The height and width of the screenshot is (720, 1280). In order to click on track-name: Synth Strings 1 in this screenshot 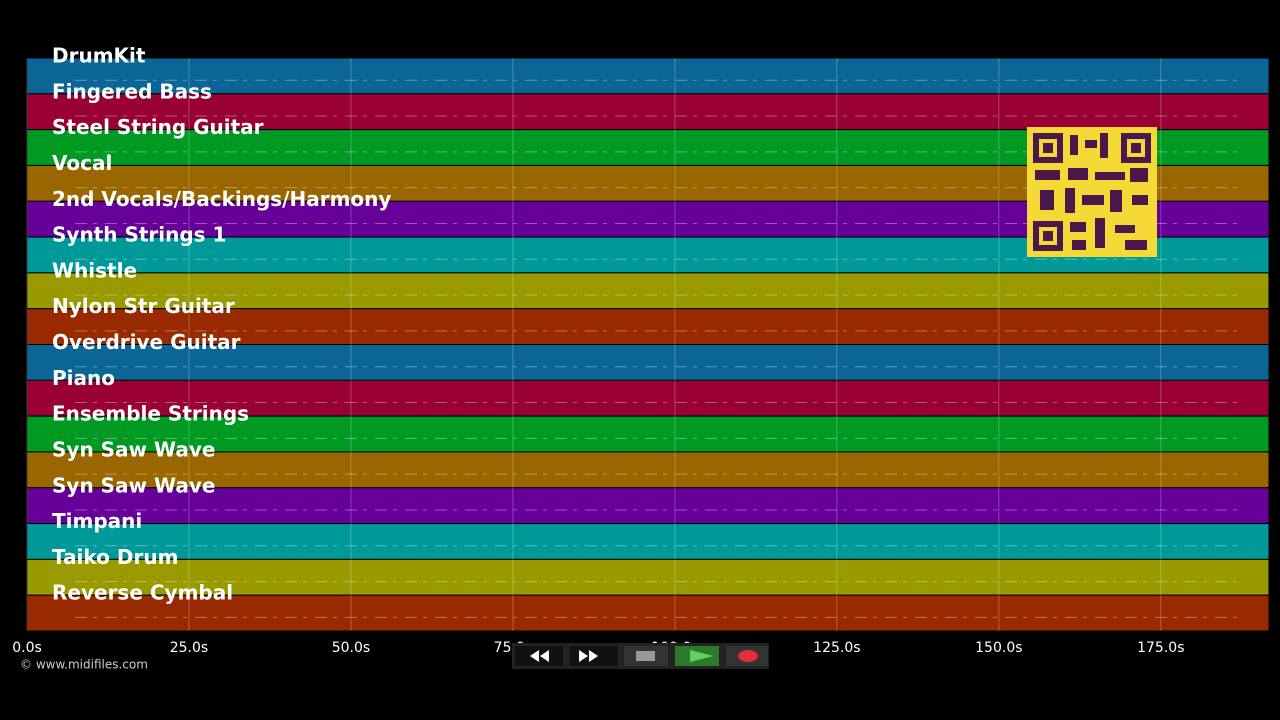, I will do `click(139, 235)`.